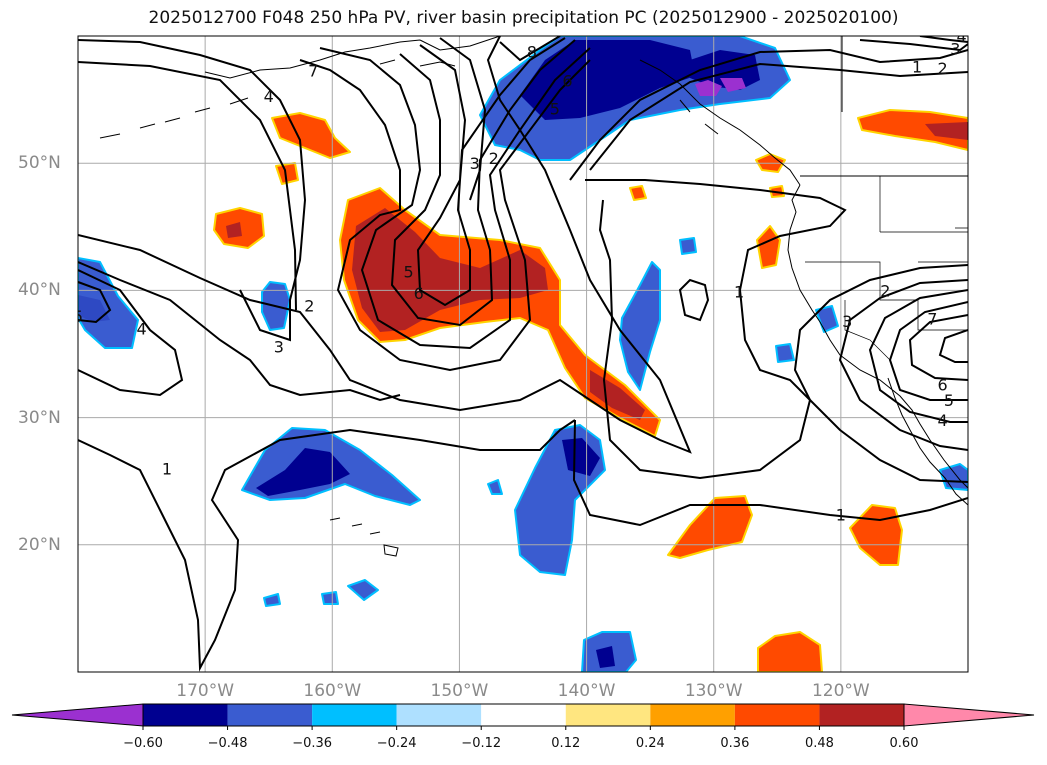 This screenshot has height=765, width=1047. Describe the element at coordinates (710, 527) in the screenshot. I see `precip-positive-s1` at that location.